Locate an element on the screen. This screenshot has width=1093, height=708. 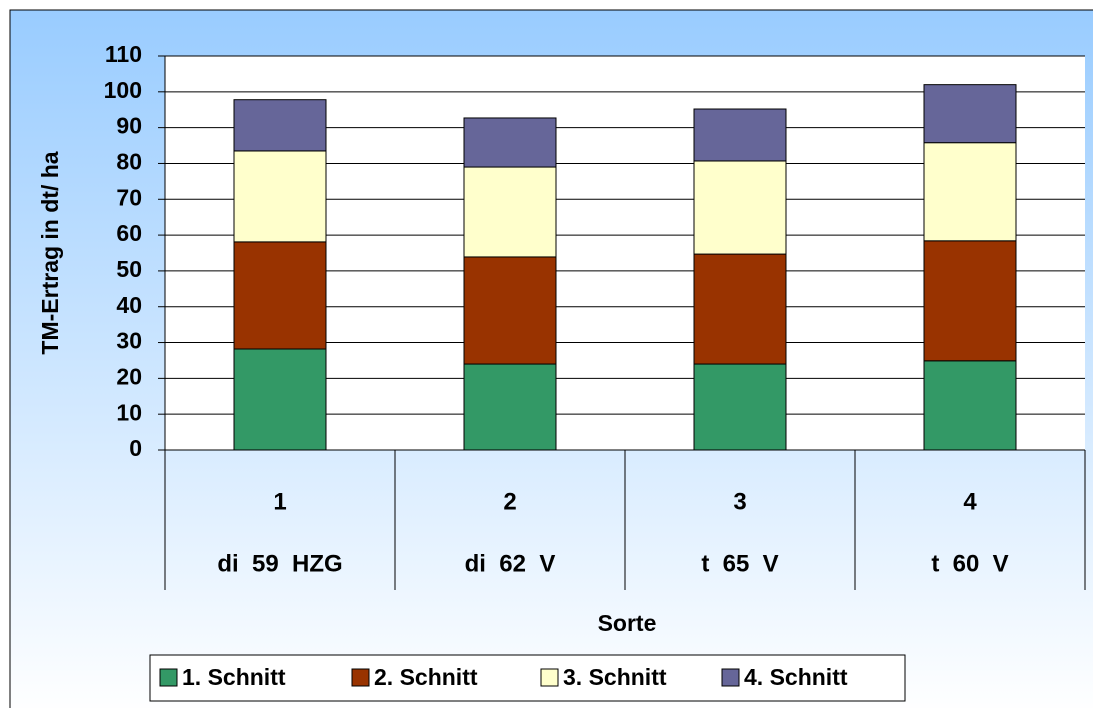
category-name: t 60 V is located at coordinates (969, 563).